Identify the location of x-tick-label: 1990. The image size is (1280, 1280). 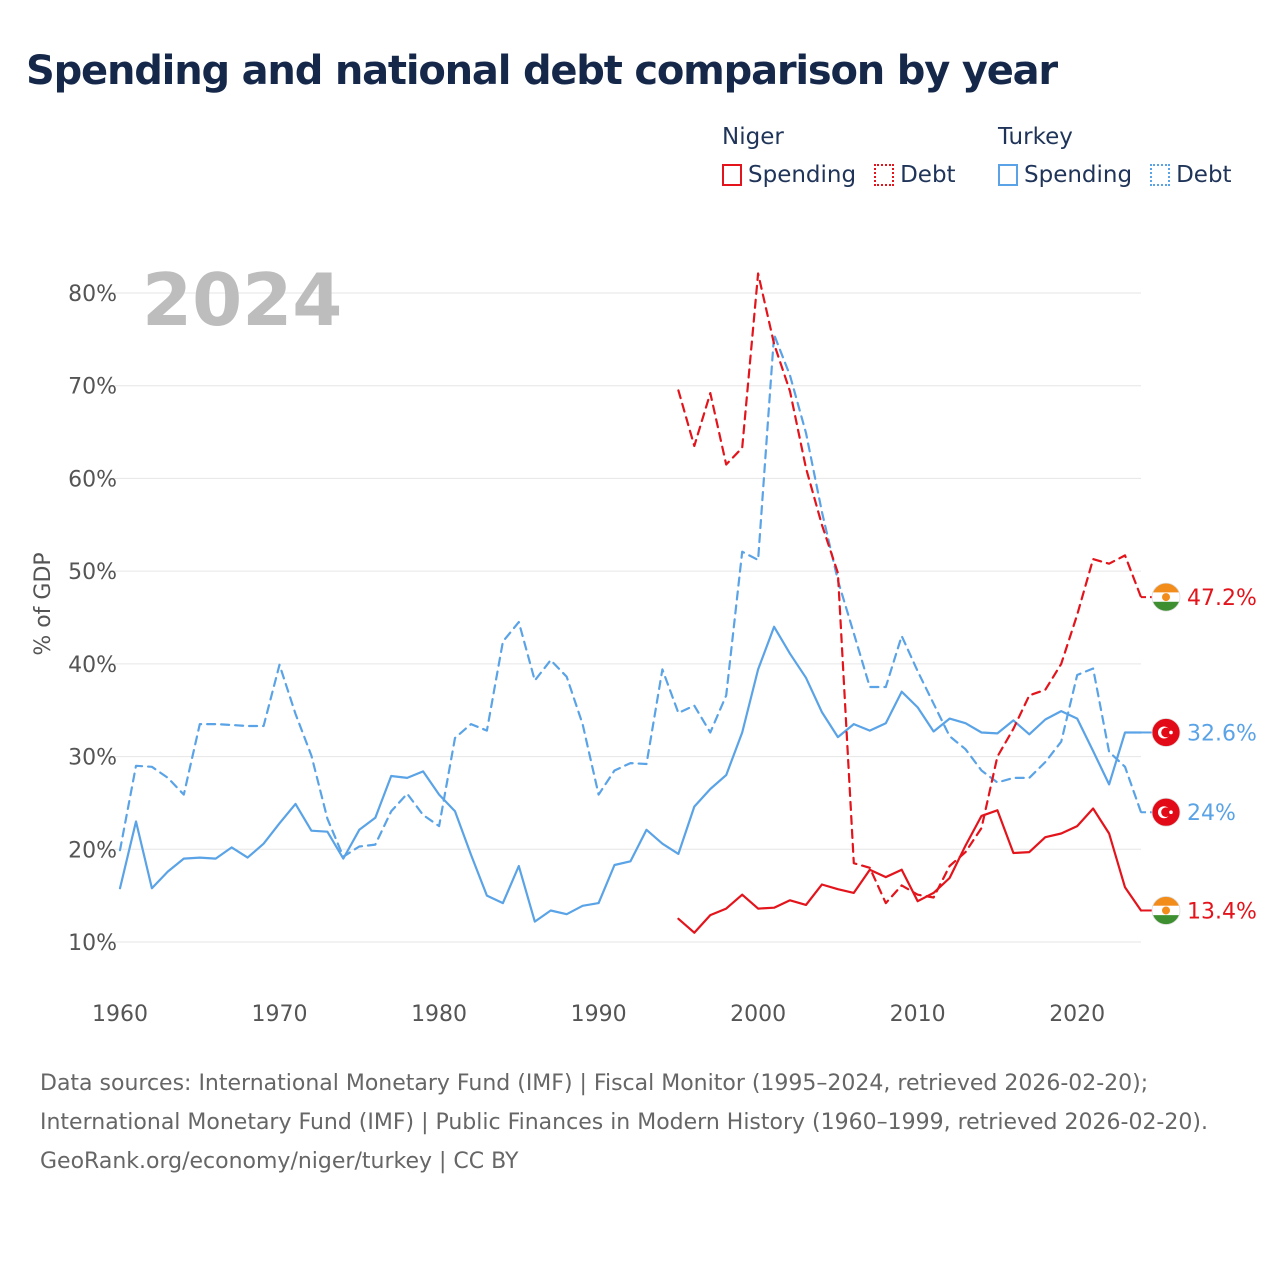
(599, 1014).